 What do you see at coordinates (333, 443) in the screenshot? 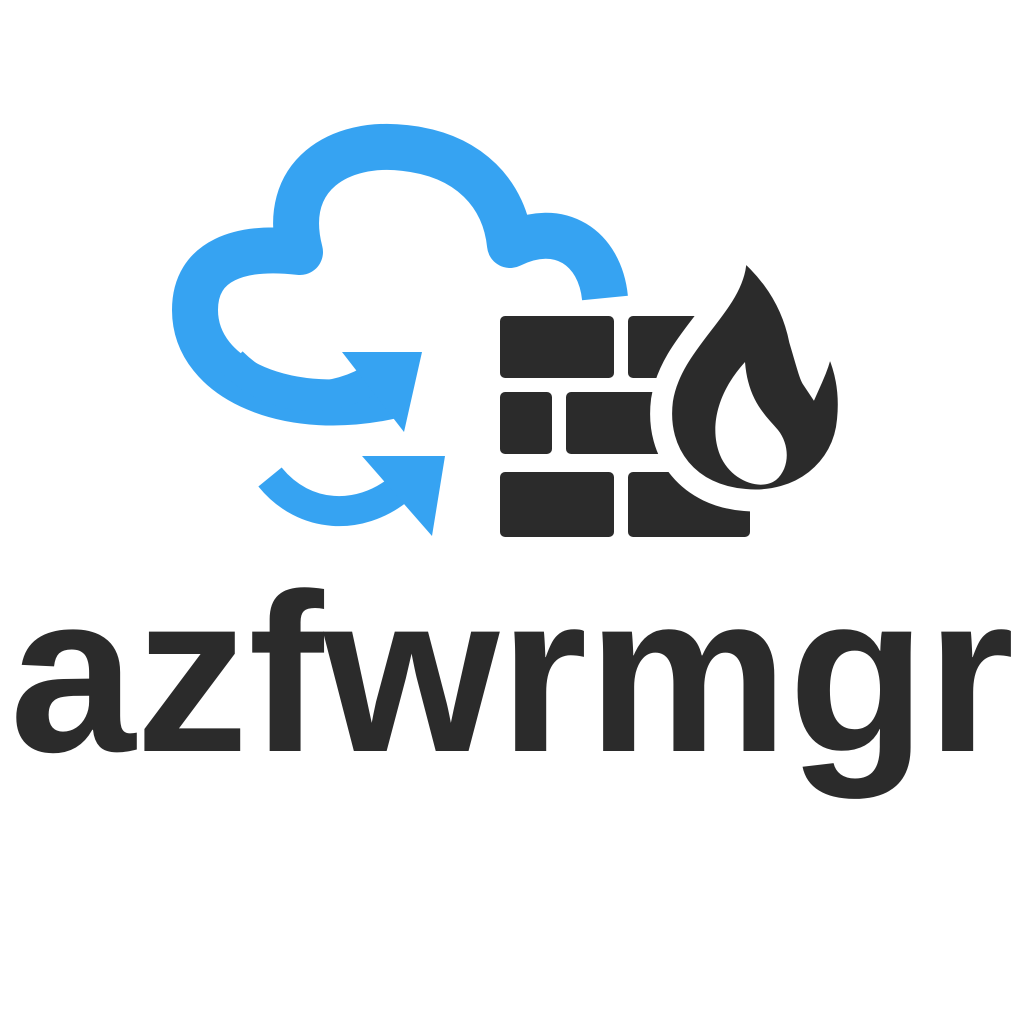
I see `sync-arrows-icon` at bounding box center [333, 443].